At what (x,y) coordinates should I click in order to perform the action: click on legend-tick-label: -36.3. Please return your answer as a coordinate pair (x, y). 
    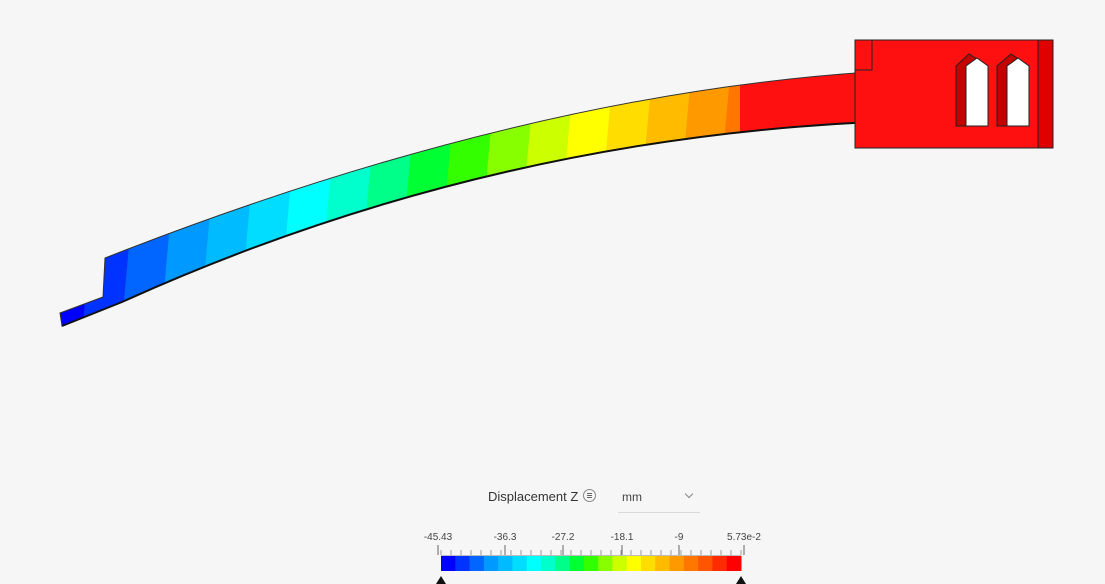
    Looking at the image, I should click on (505, 537).